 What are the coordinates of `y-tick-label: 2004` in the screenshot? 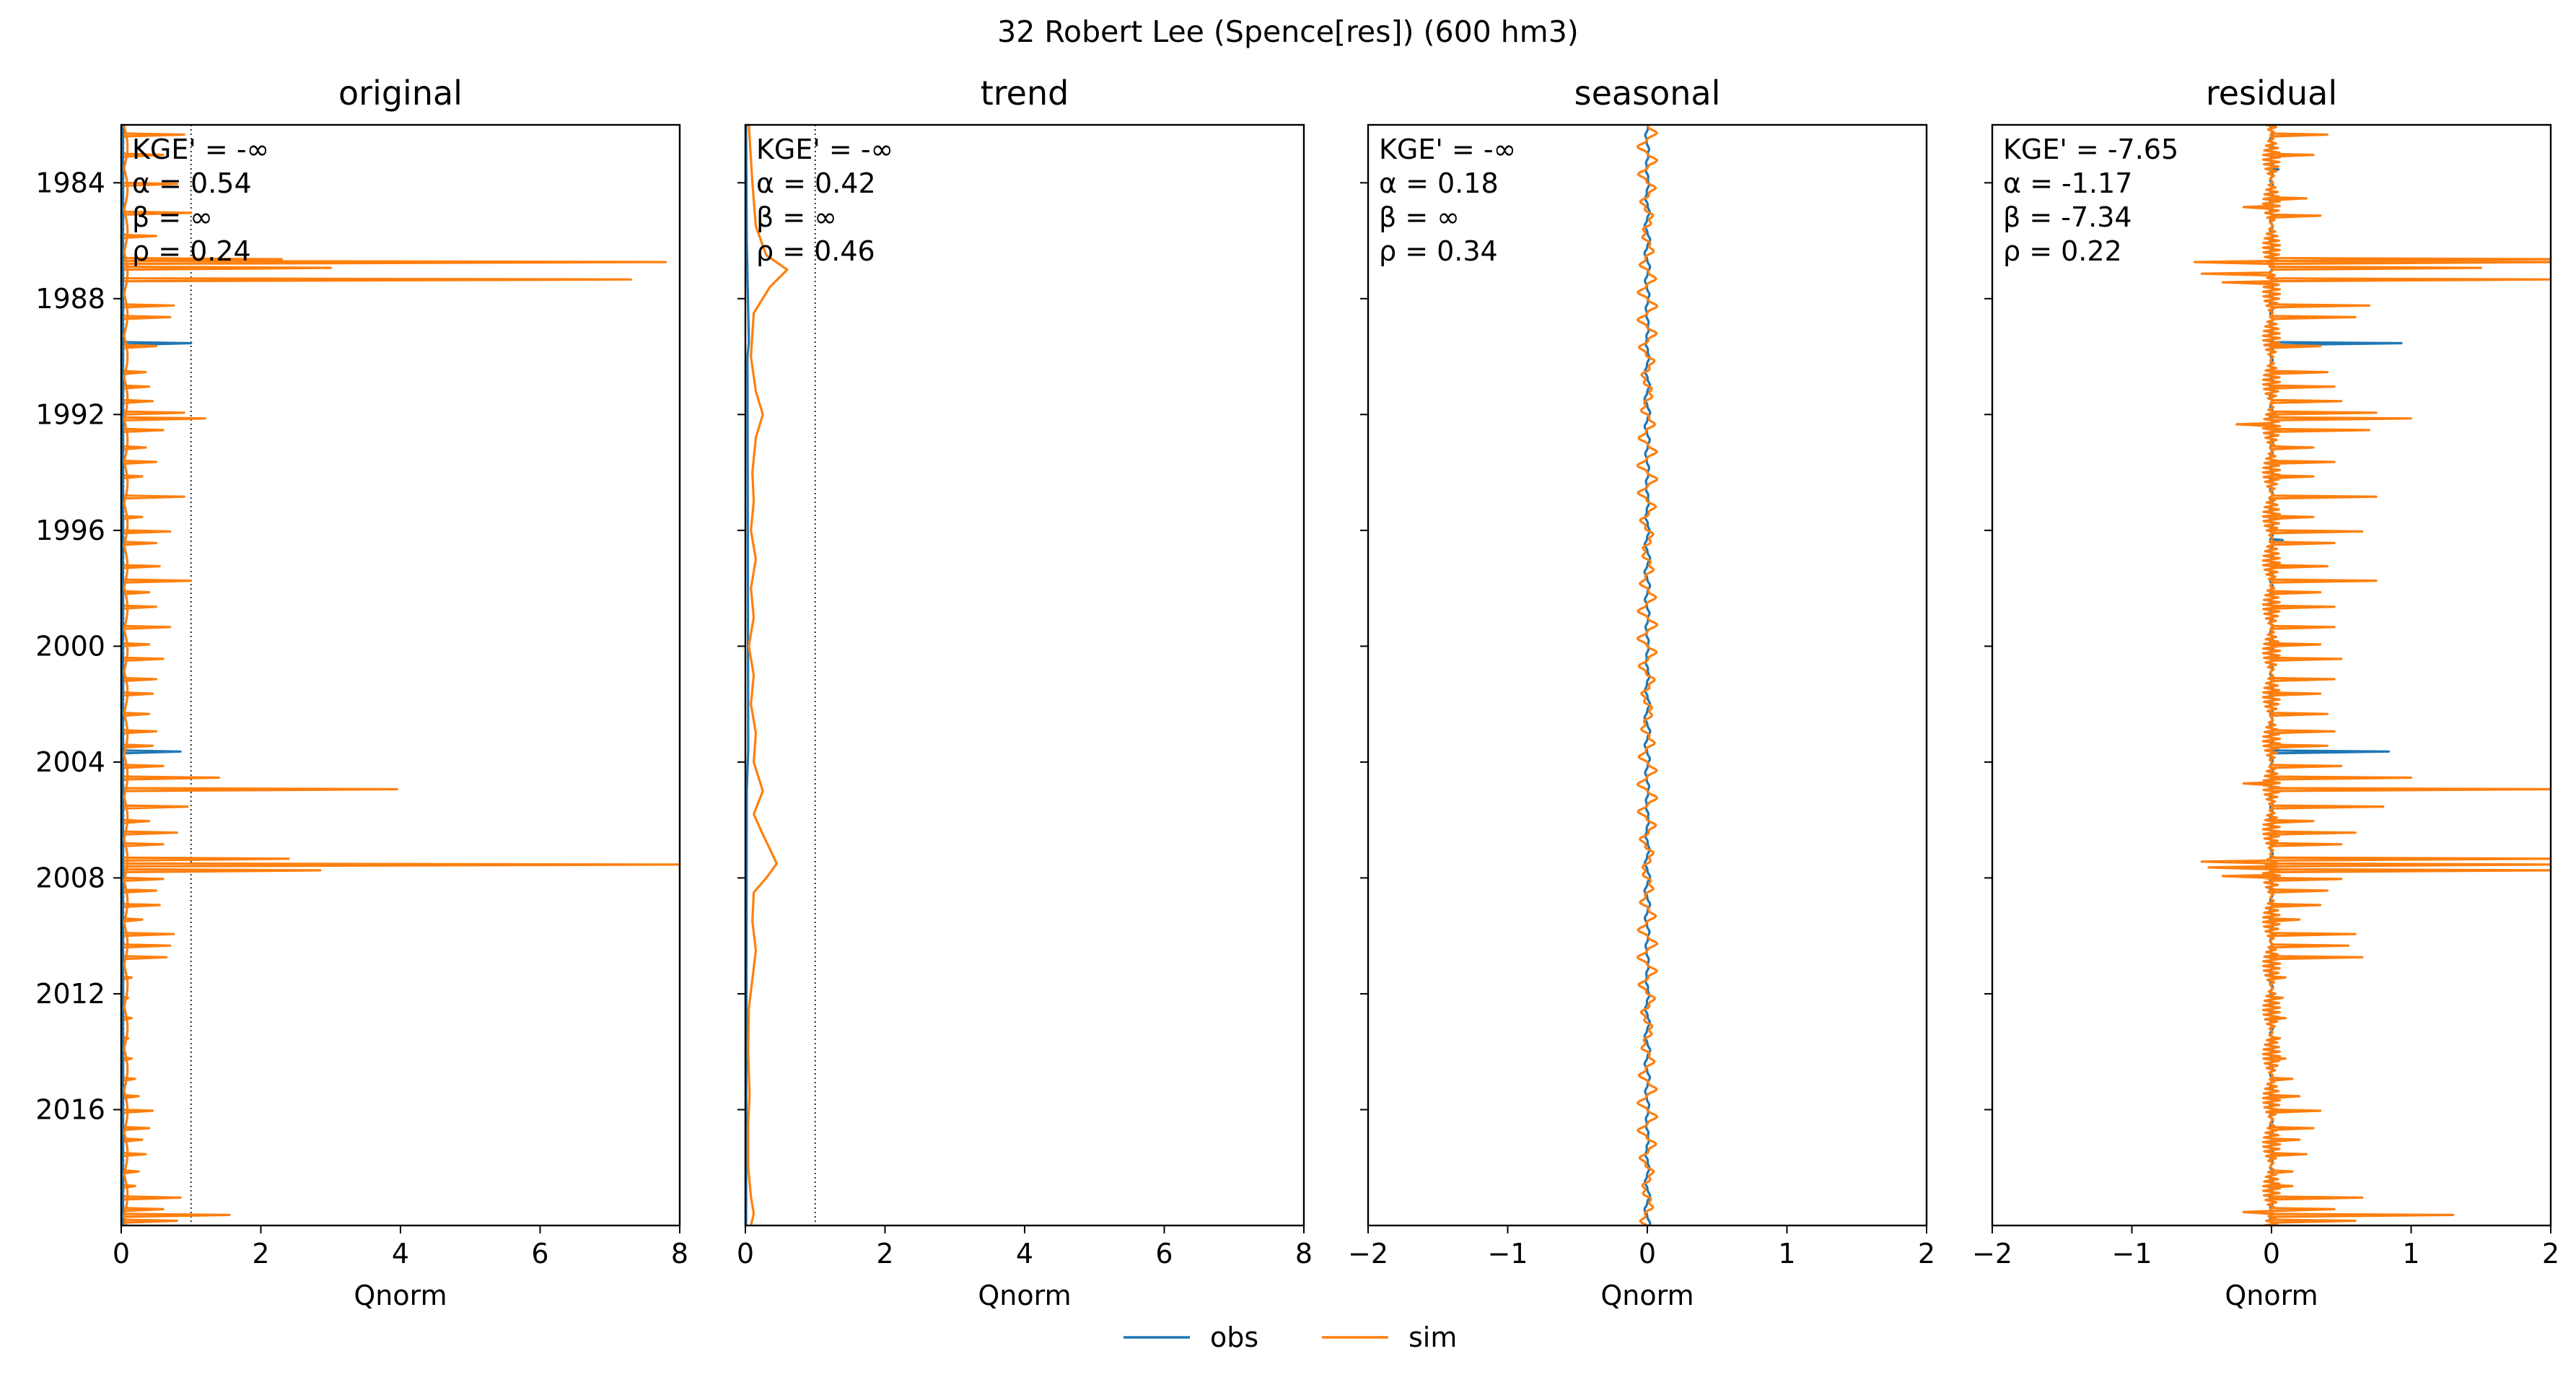 It's located at (70, 762).